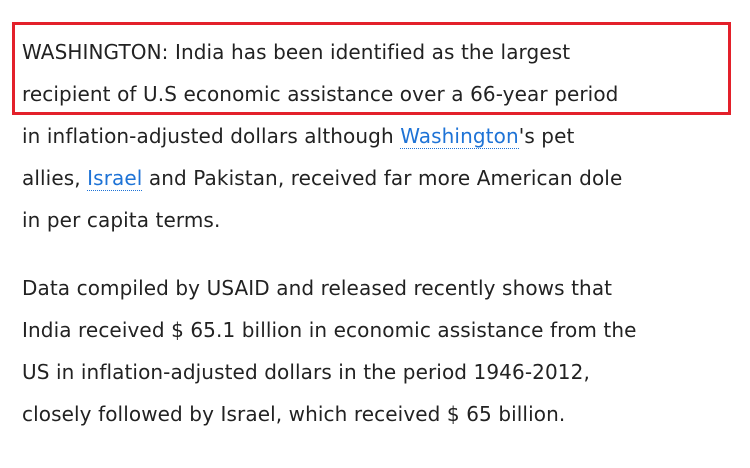  I want to click on text: 's pet, so click(546, 136).